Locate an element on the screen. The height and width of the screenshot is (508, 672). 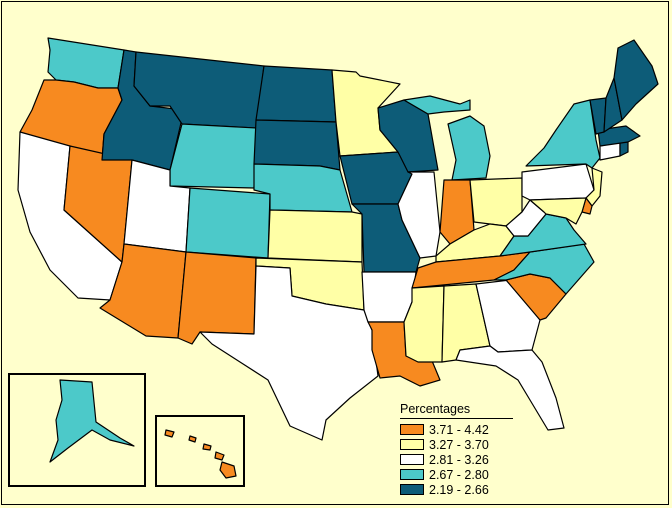
state-WY is located at coordinates (213, 156).